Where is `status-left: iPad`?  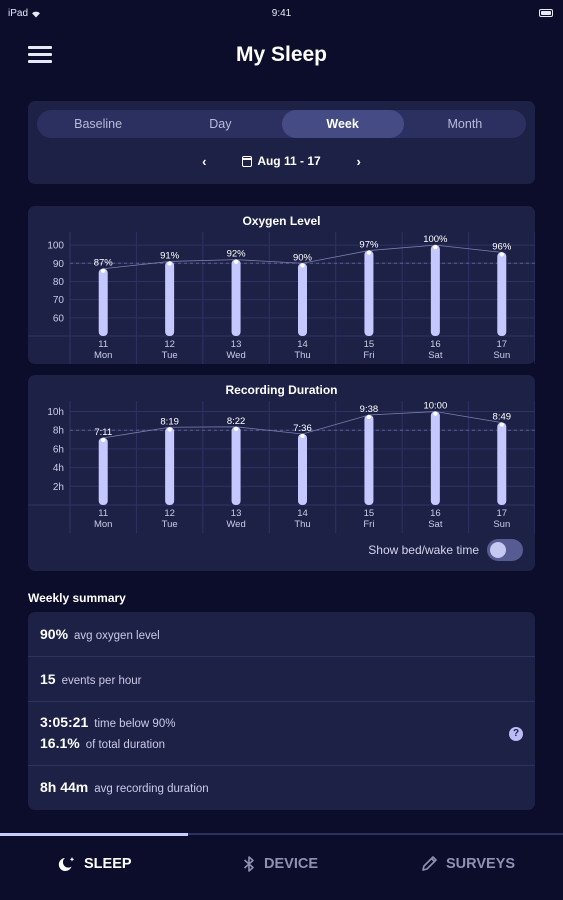
status-left: iPad is located at coordinates (24, 13).